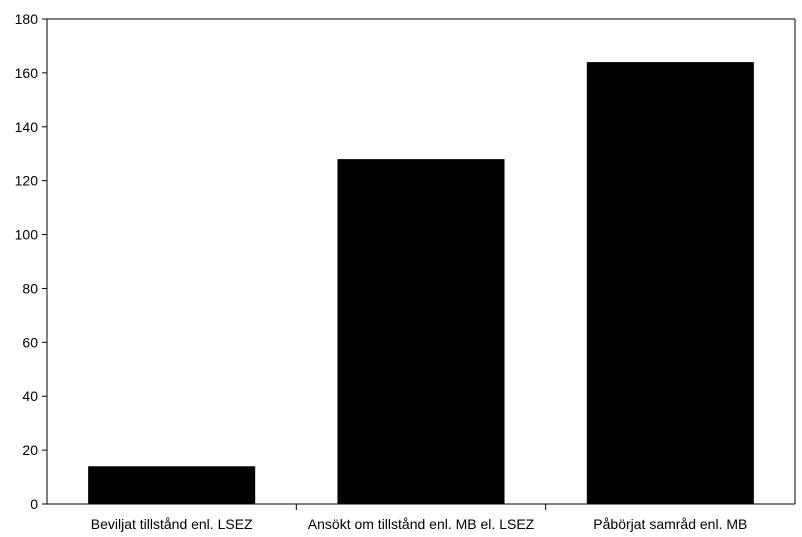  Describe the element at coordinates (27, 181) in the screenshot. I see `y-tick-label: 120` at that location.